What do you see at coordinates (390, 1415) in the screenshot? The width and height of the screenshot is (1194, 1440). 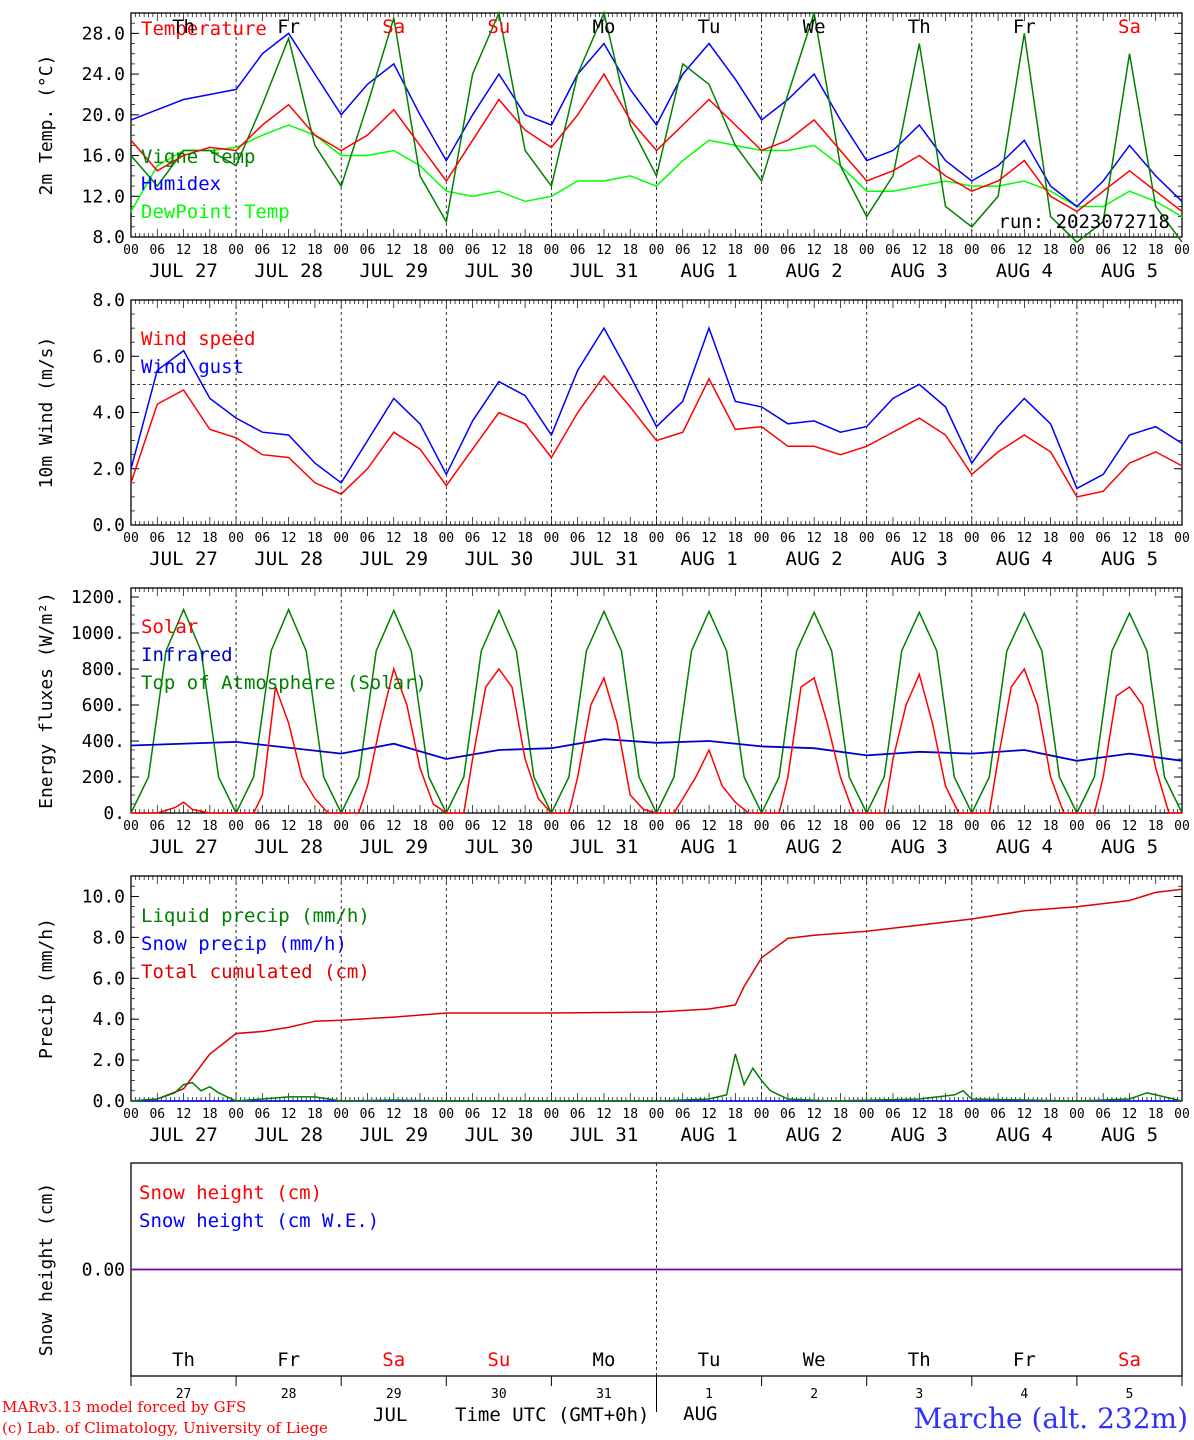 I see `month-label-jul: JUL` at bounding box center [390, 1415].